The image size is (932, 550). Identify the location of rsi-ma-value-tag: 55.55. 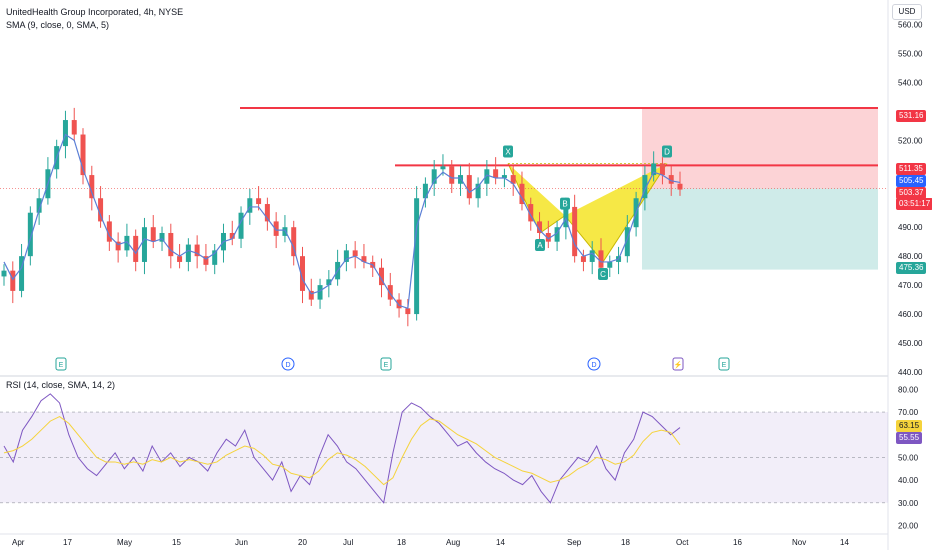
(909, 438).